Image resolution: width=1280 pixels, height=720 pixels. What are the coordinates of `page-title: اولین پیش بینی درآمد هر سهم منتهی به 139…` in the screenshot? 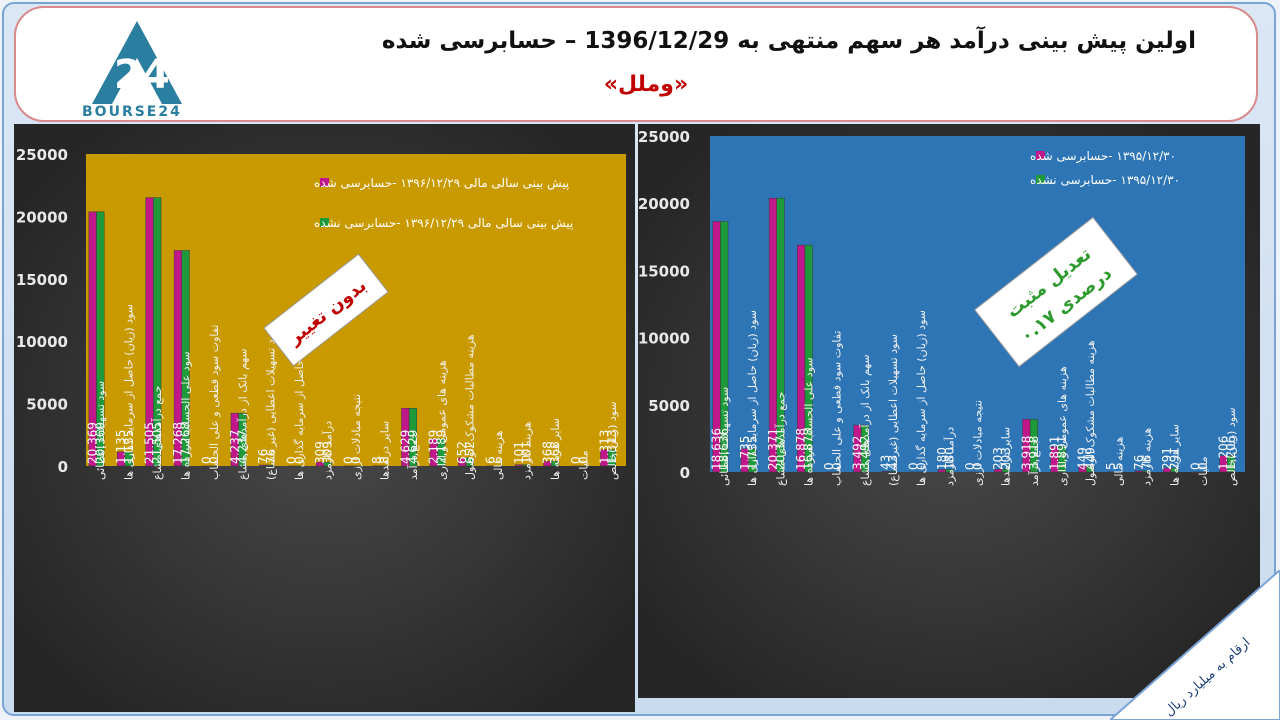 It's located at (788, 41).